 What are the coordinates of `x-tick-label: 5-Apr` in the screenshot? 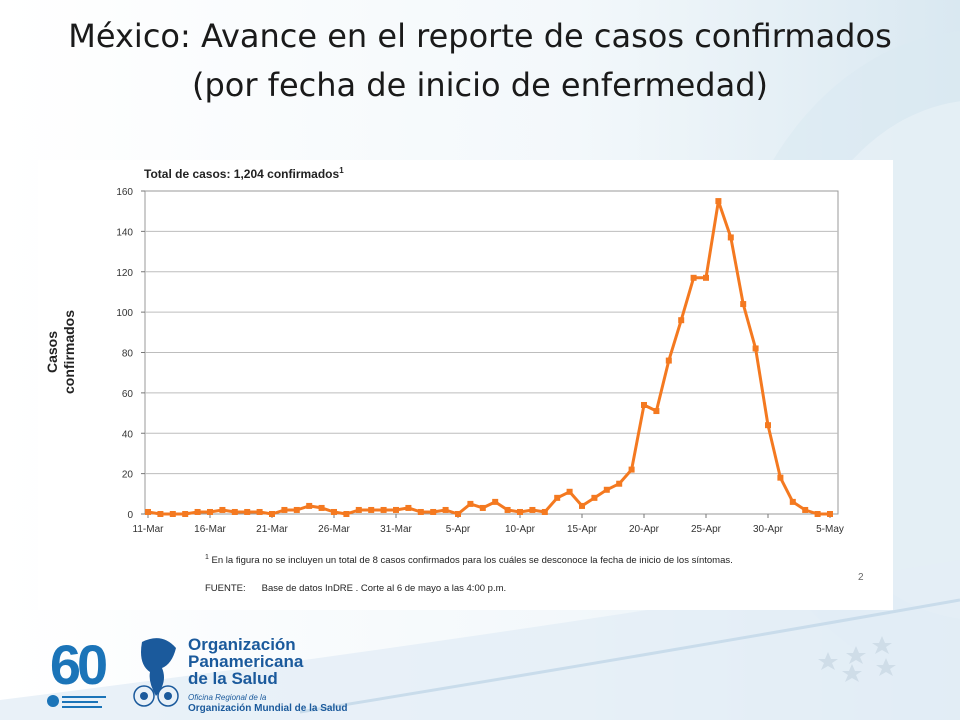 It's located at (458, 529).